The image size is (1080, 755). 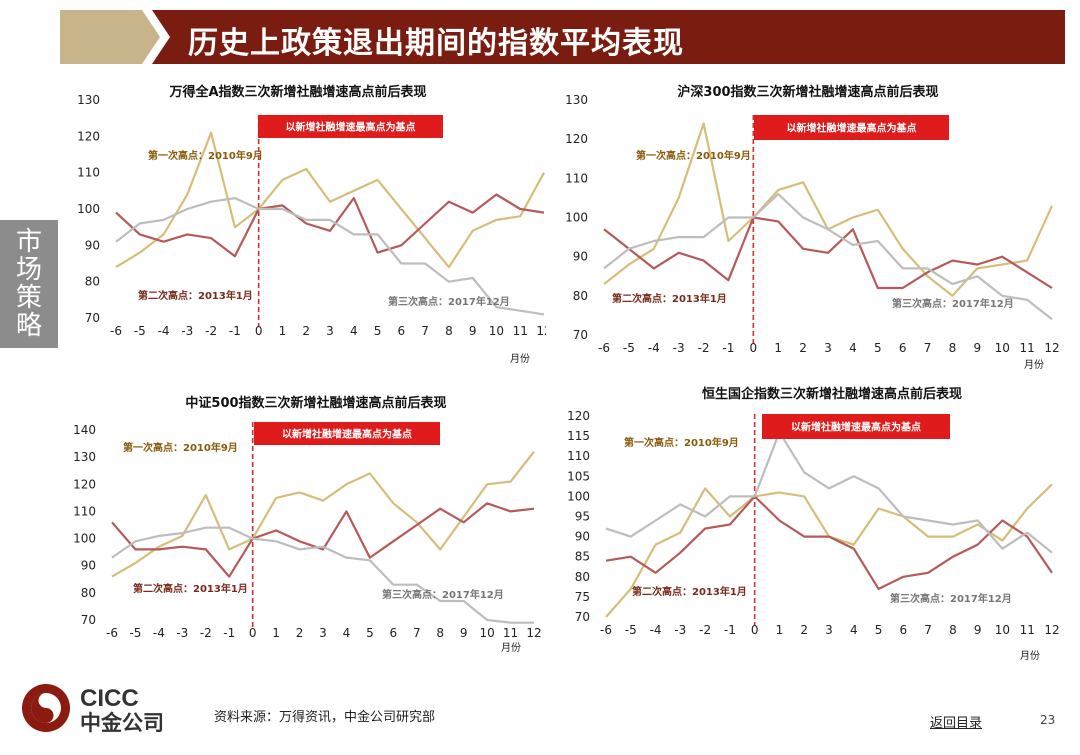 I want to click on logo-latin: CICC, so click(x=109, y=698).